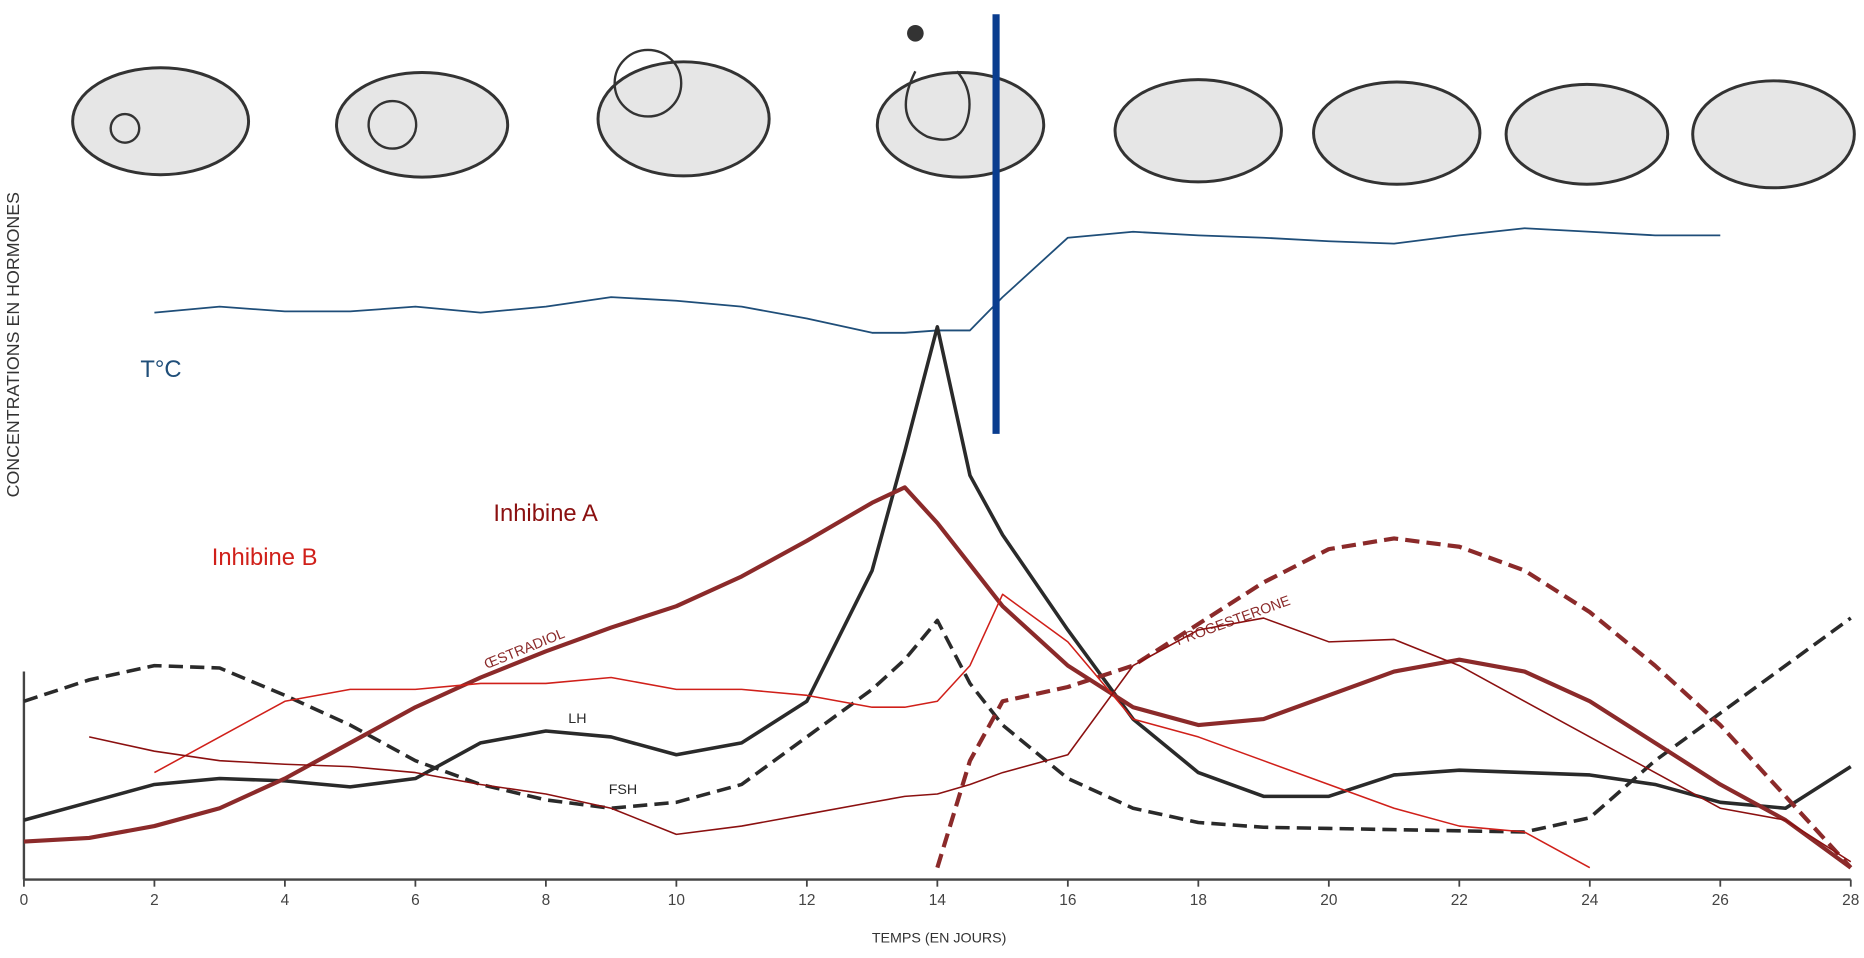  I want to click on ovulation-drawing, so click(937, 105).